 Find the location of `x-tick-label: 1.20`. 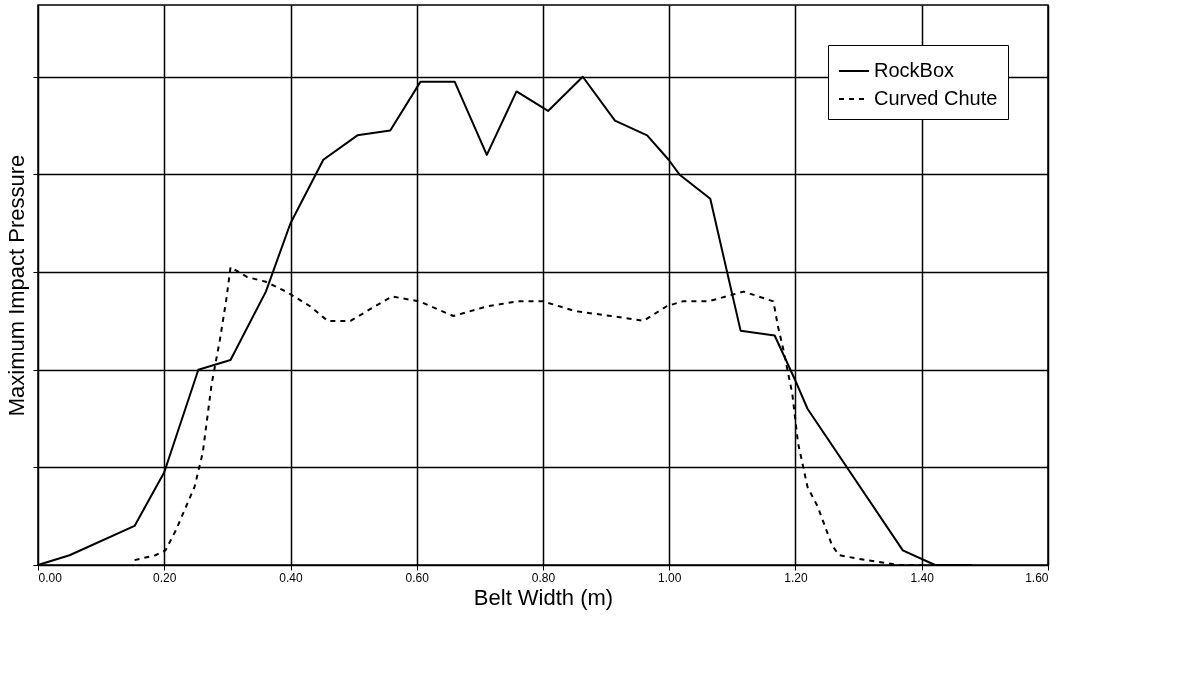

x-tick-label: 1.20 is located at coordinates (796, 577).